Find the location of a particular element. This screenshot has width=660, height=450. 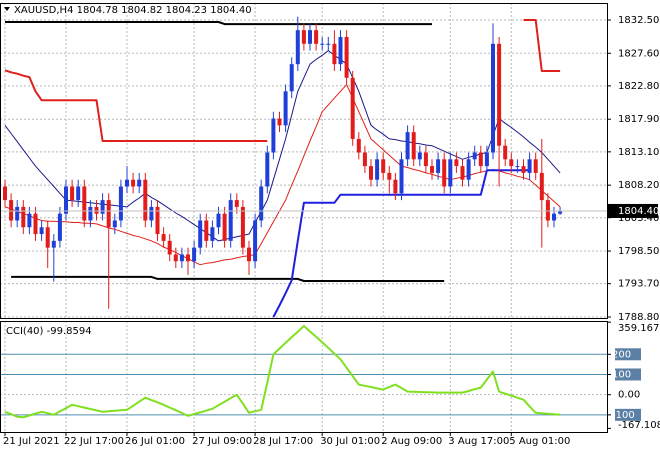

y-tick-label: 0.00 is located at coordinates (629, 395).